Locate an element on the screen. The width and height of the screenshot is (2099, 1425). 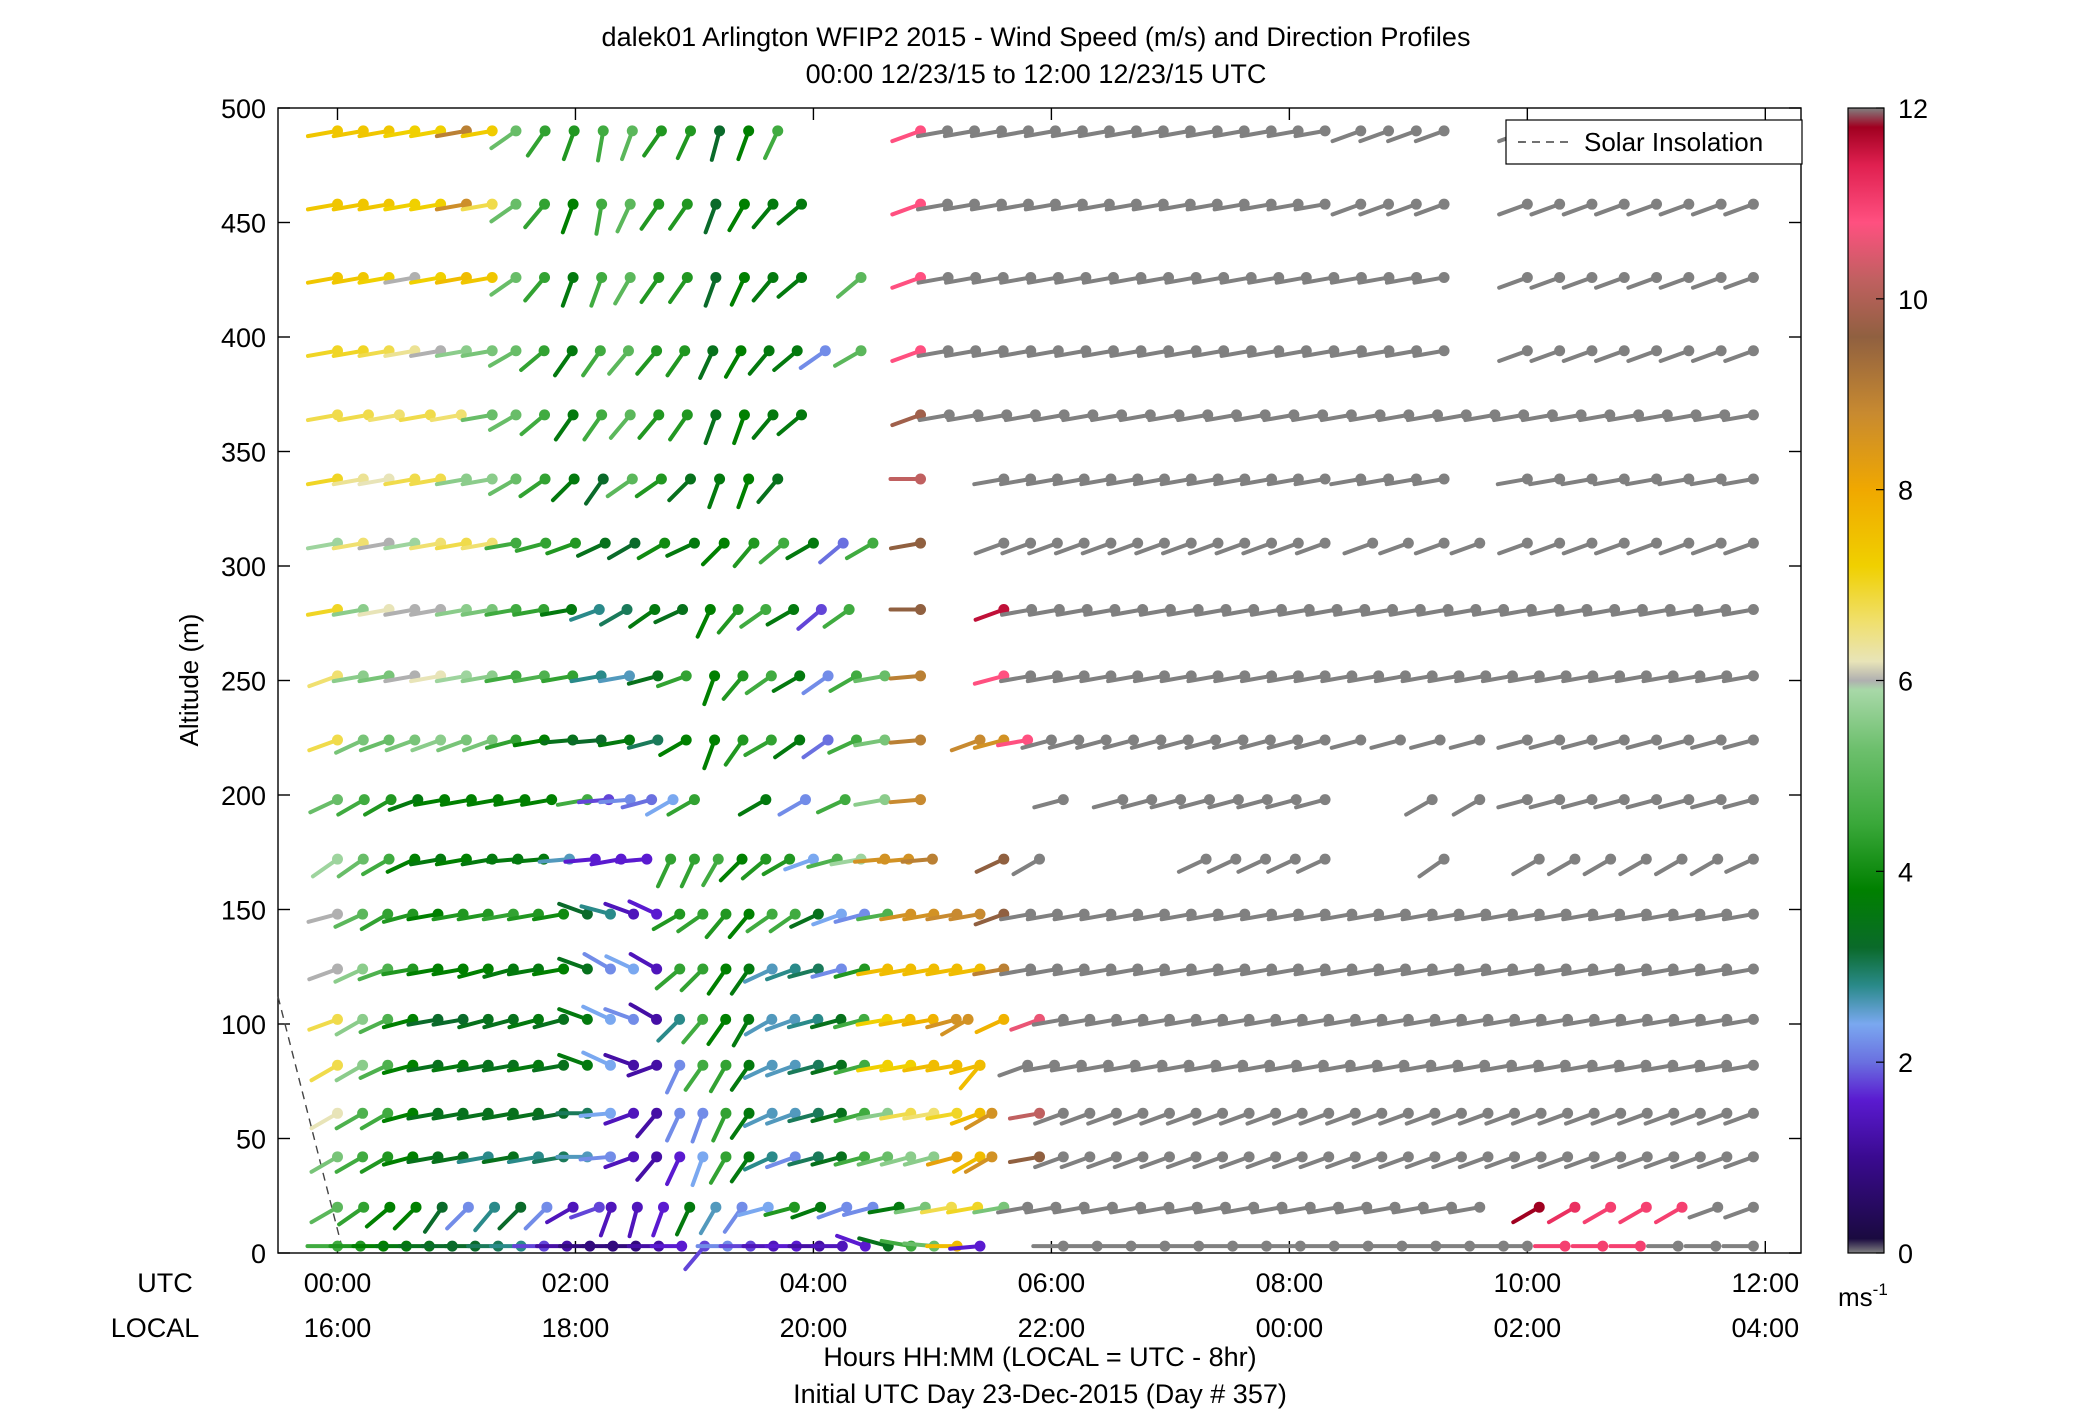
x-tick-label-utc: 00:00 is located at coordinates (338, 1283).